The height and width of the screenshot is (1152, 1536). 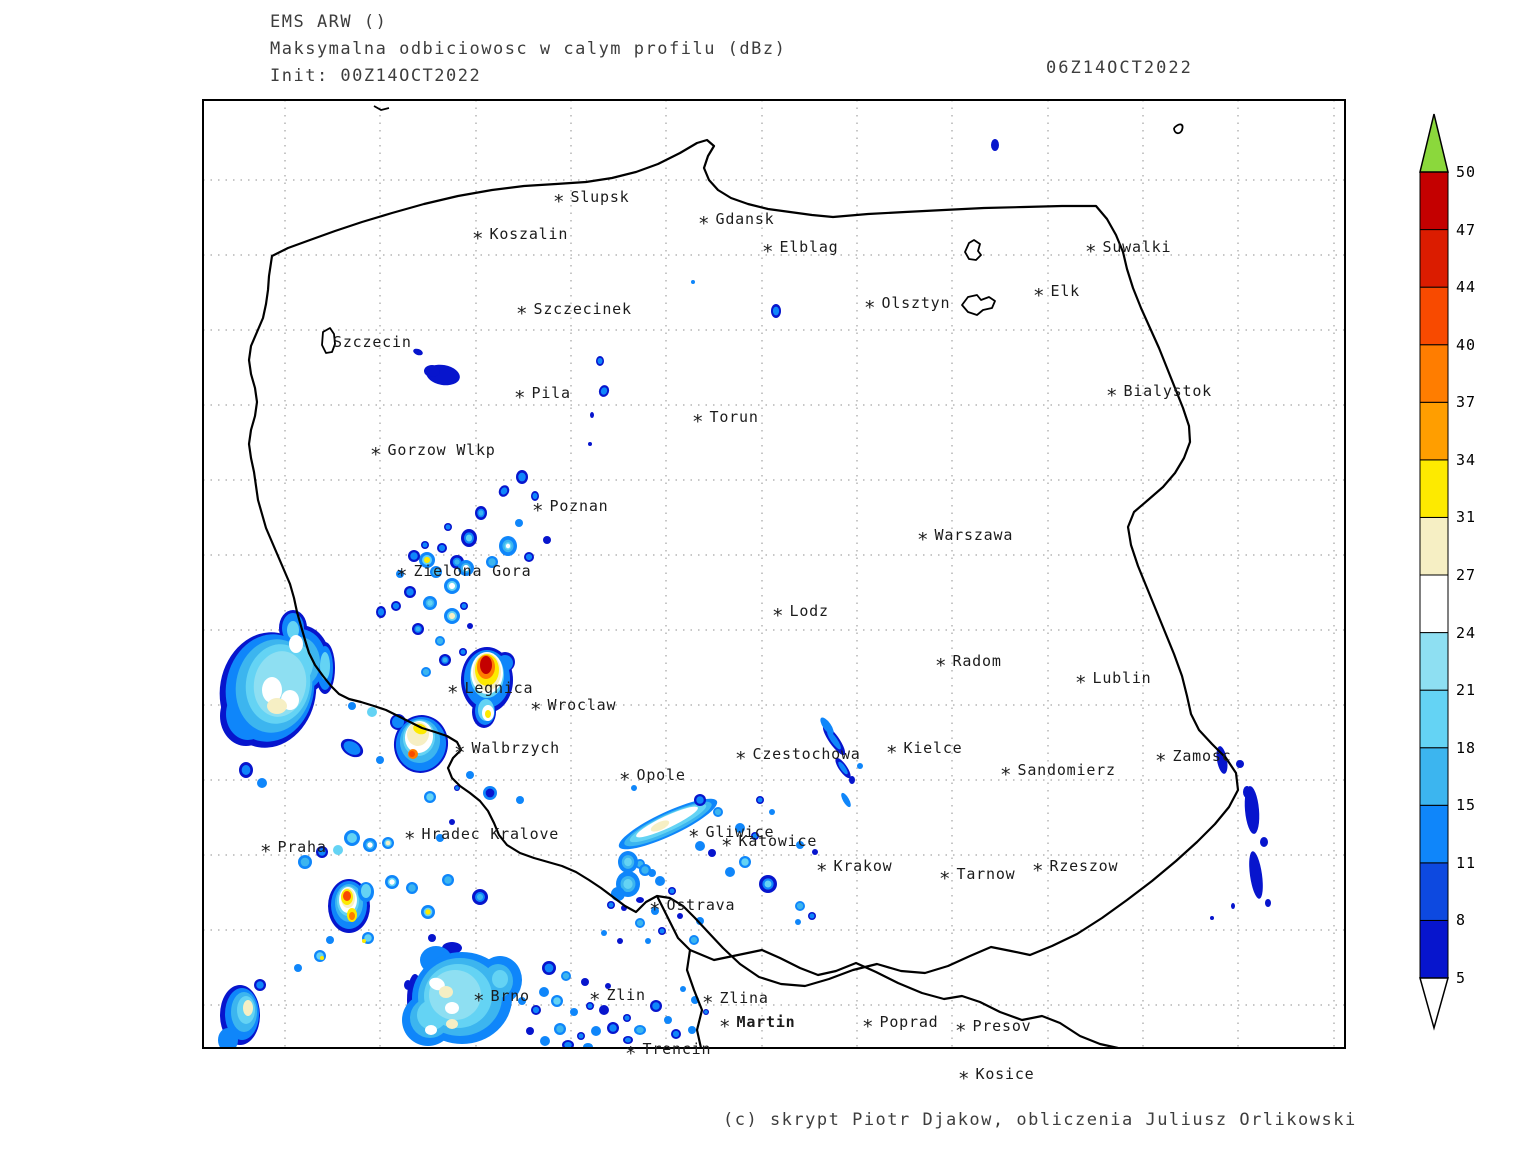 I want to click on city-label-poznan: * Poznan, so click(x=571, y=509).